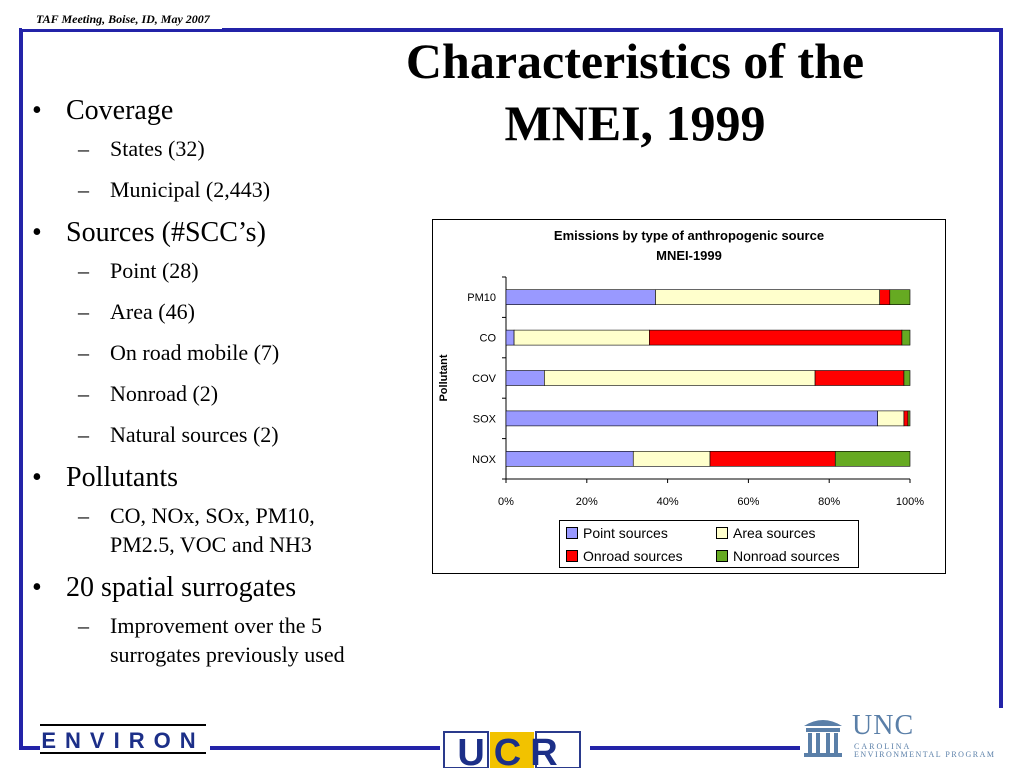 The image size is (1024, 773). I want to click on sub-bullet-text: On road mobile (7), so click(195, 352).